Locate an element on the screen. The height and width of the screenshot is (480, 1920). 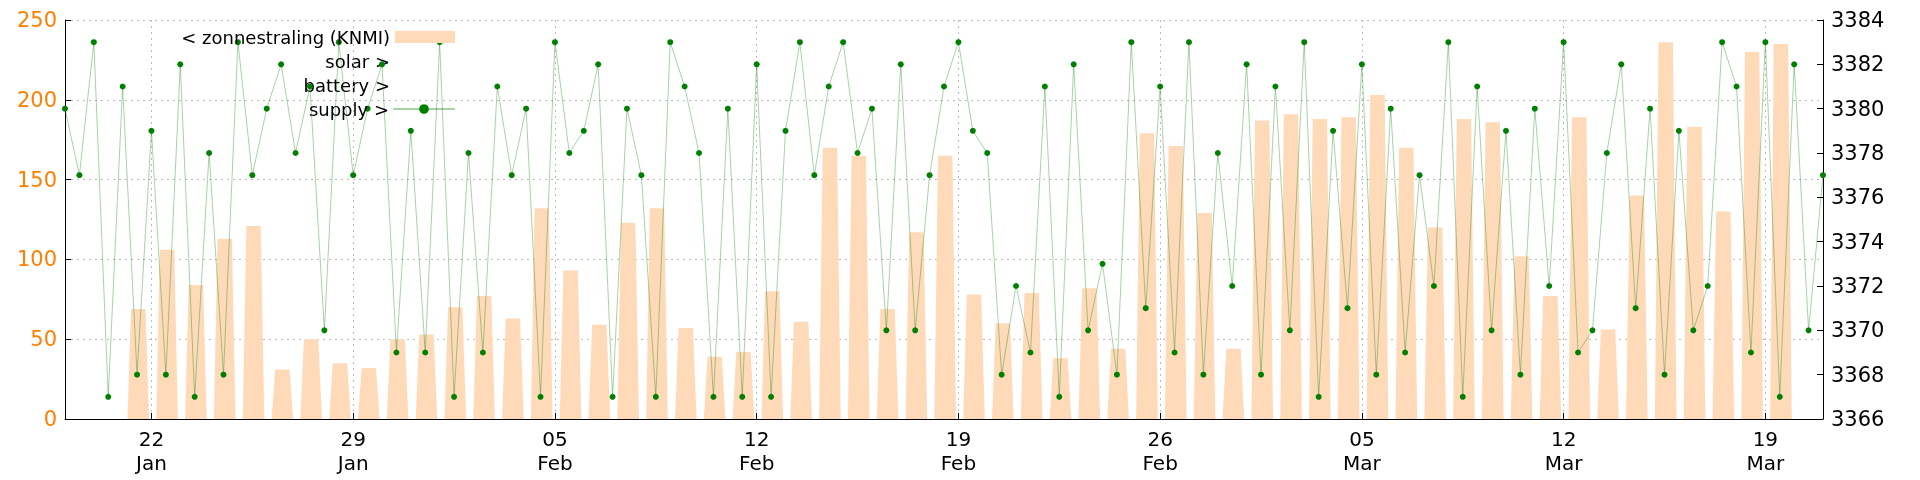
x-tick-label: 22 Jan is located at coordinates (150, 451).